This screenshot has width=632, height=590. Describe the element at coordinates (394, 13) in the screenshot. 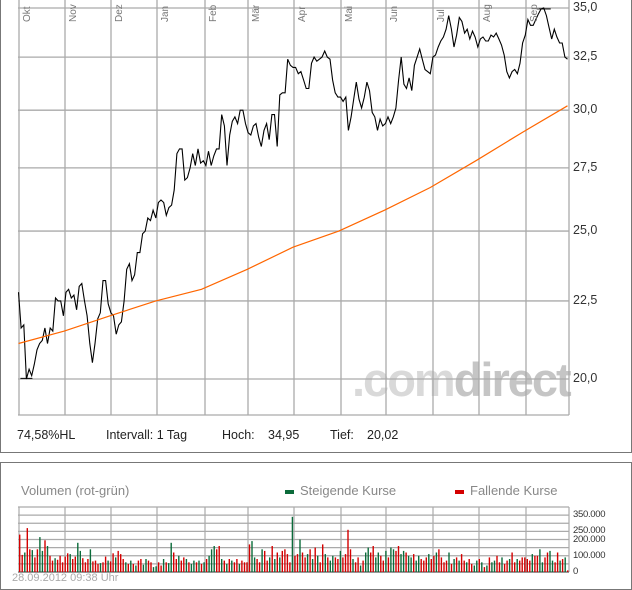

I see `month-label: Jun` at that location.